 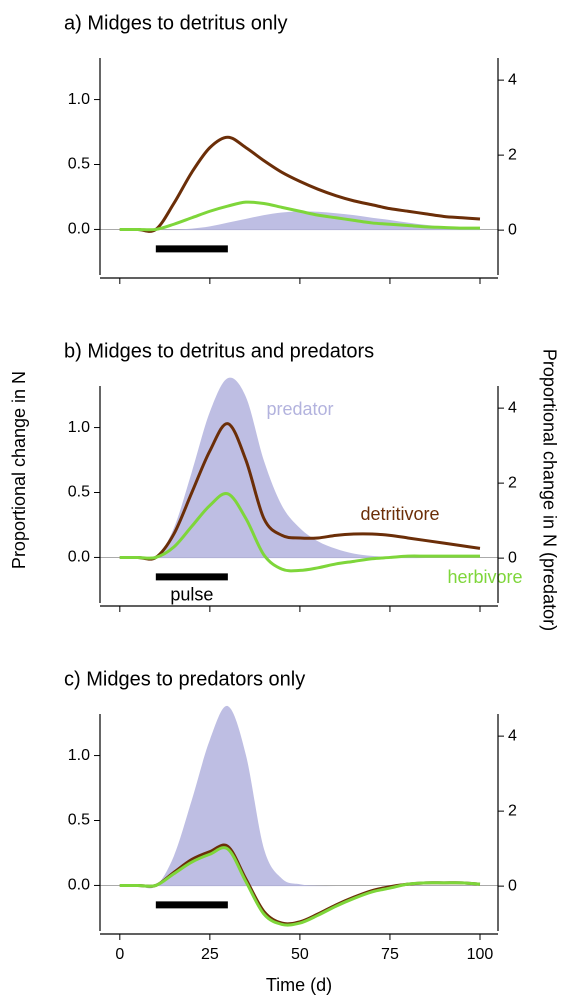 What do you see at coordinates (19, 470) in the screenshot?
I see `y-axis-label: Proportional change in N` at bounding box center [19, 470].